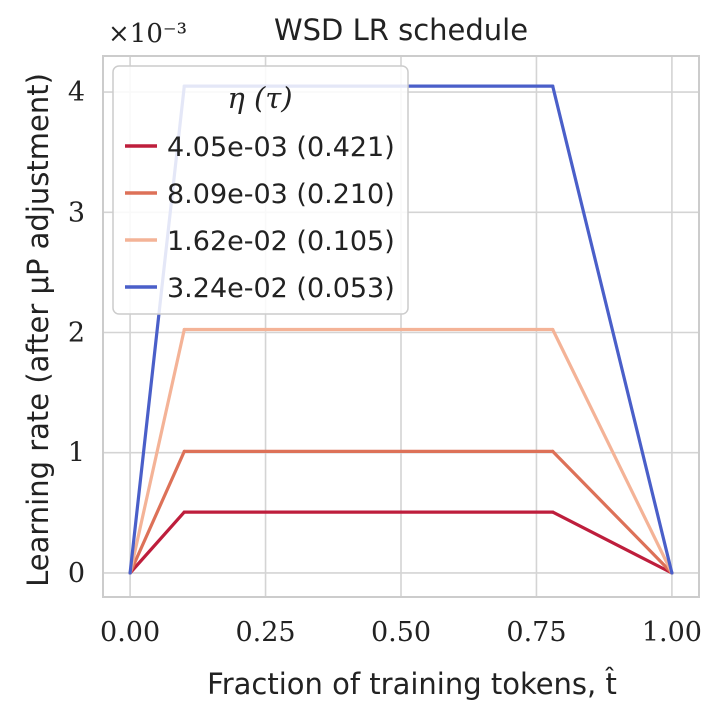 Image resolution: width=718 pixels, height=707 pixels. Describe the element at coordinates (38, 330) in the screenshot. I see `y-axis-label: Learning rate (after μP adjustment)` at that location.